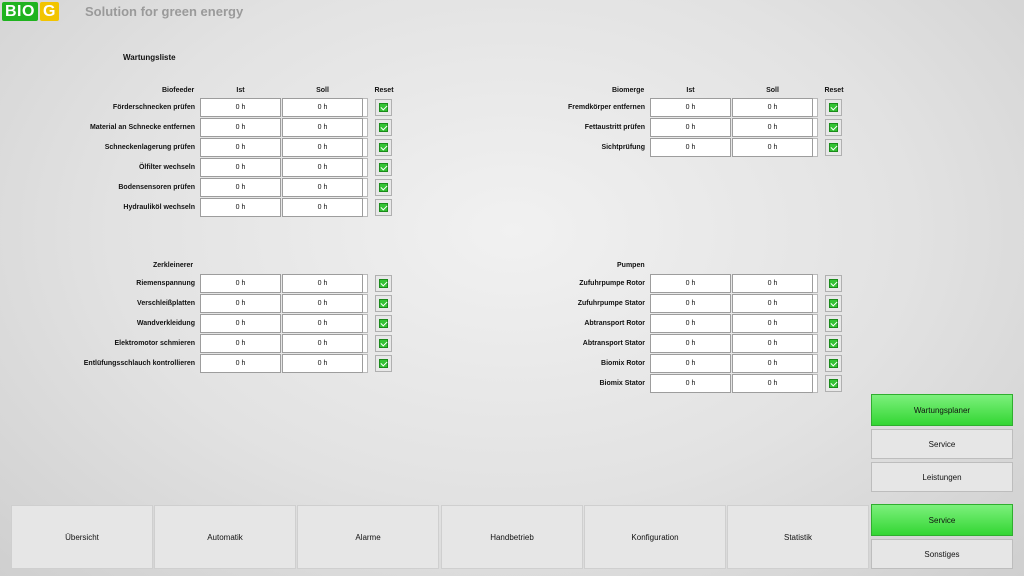 This screenshot has height=576, width=1024. Describe the element at coordinates (655, 537) in the screenshot. I see `nav-konfiguration-button: Konfiguration` at that location.